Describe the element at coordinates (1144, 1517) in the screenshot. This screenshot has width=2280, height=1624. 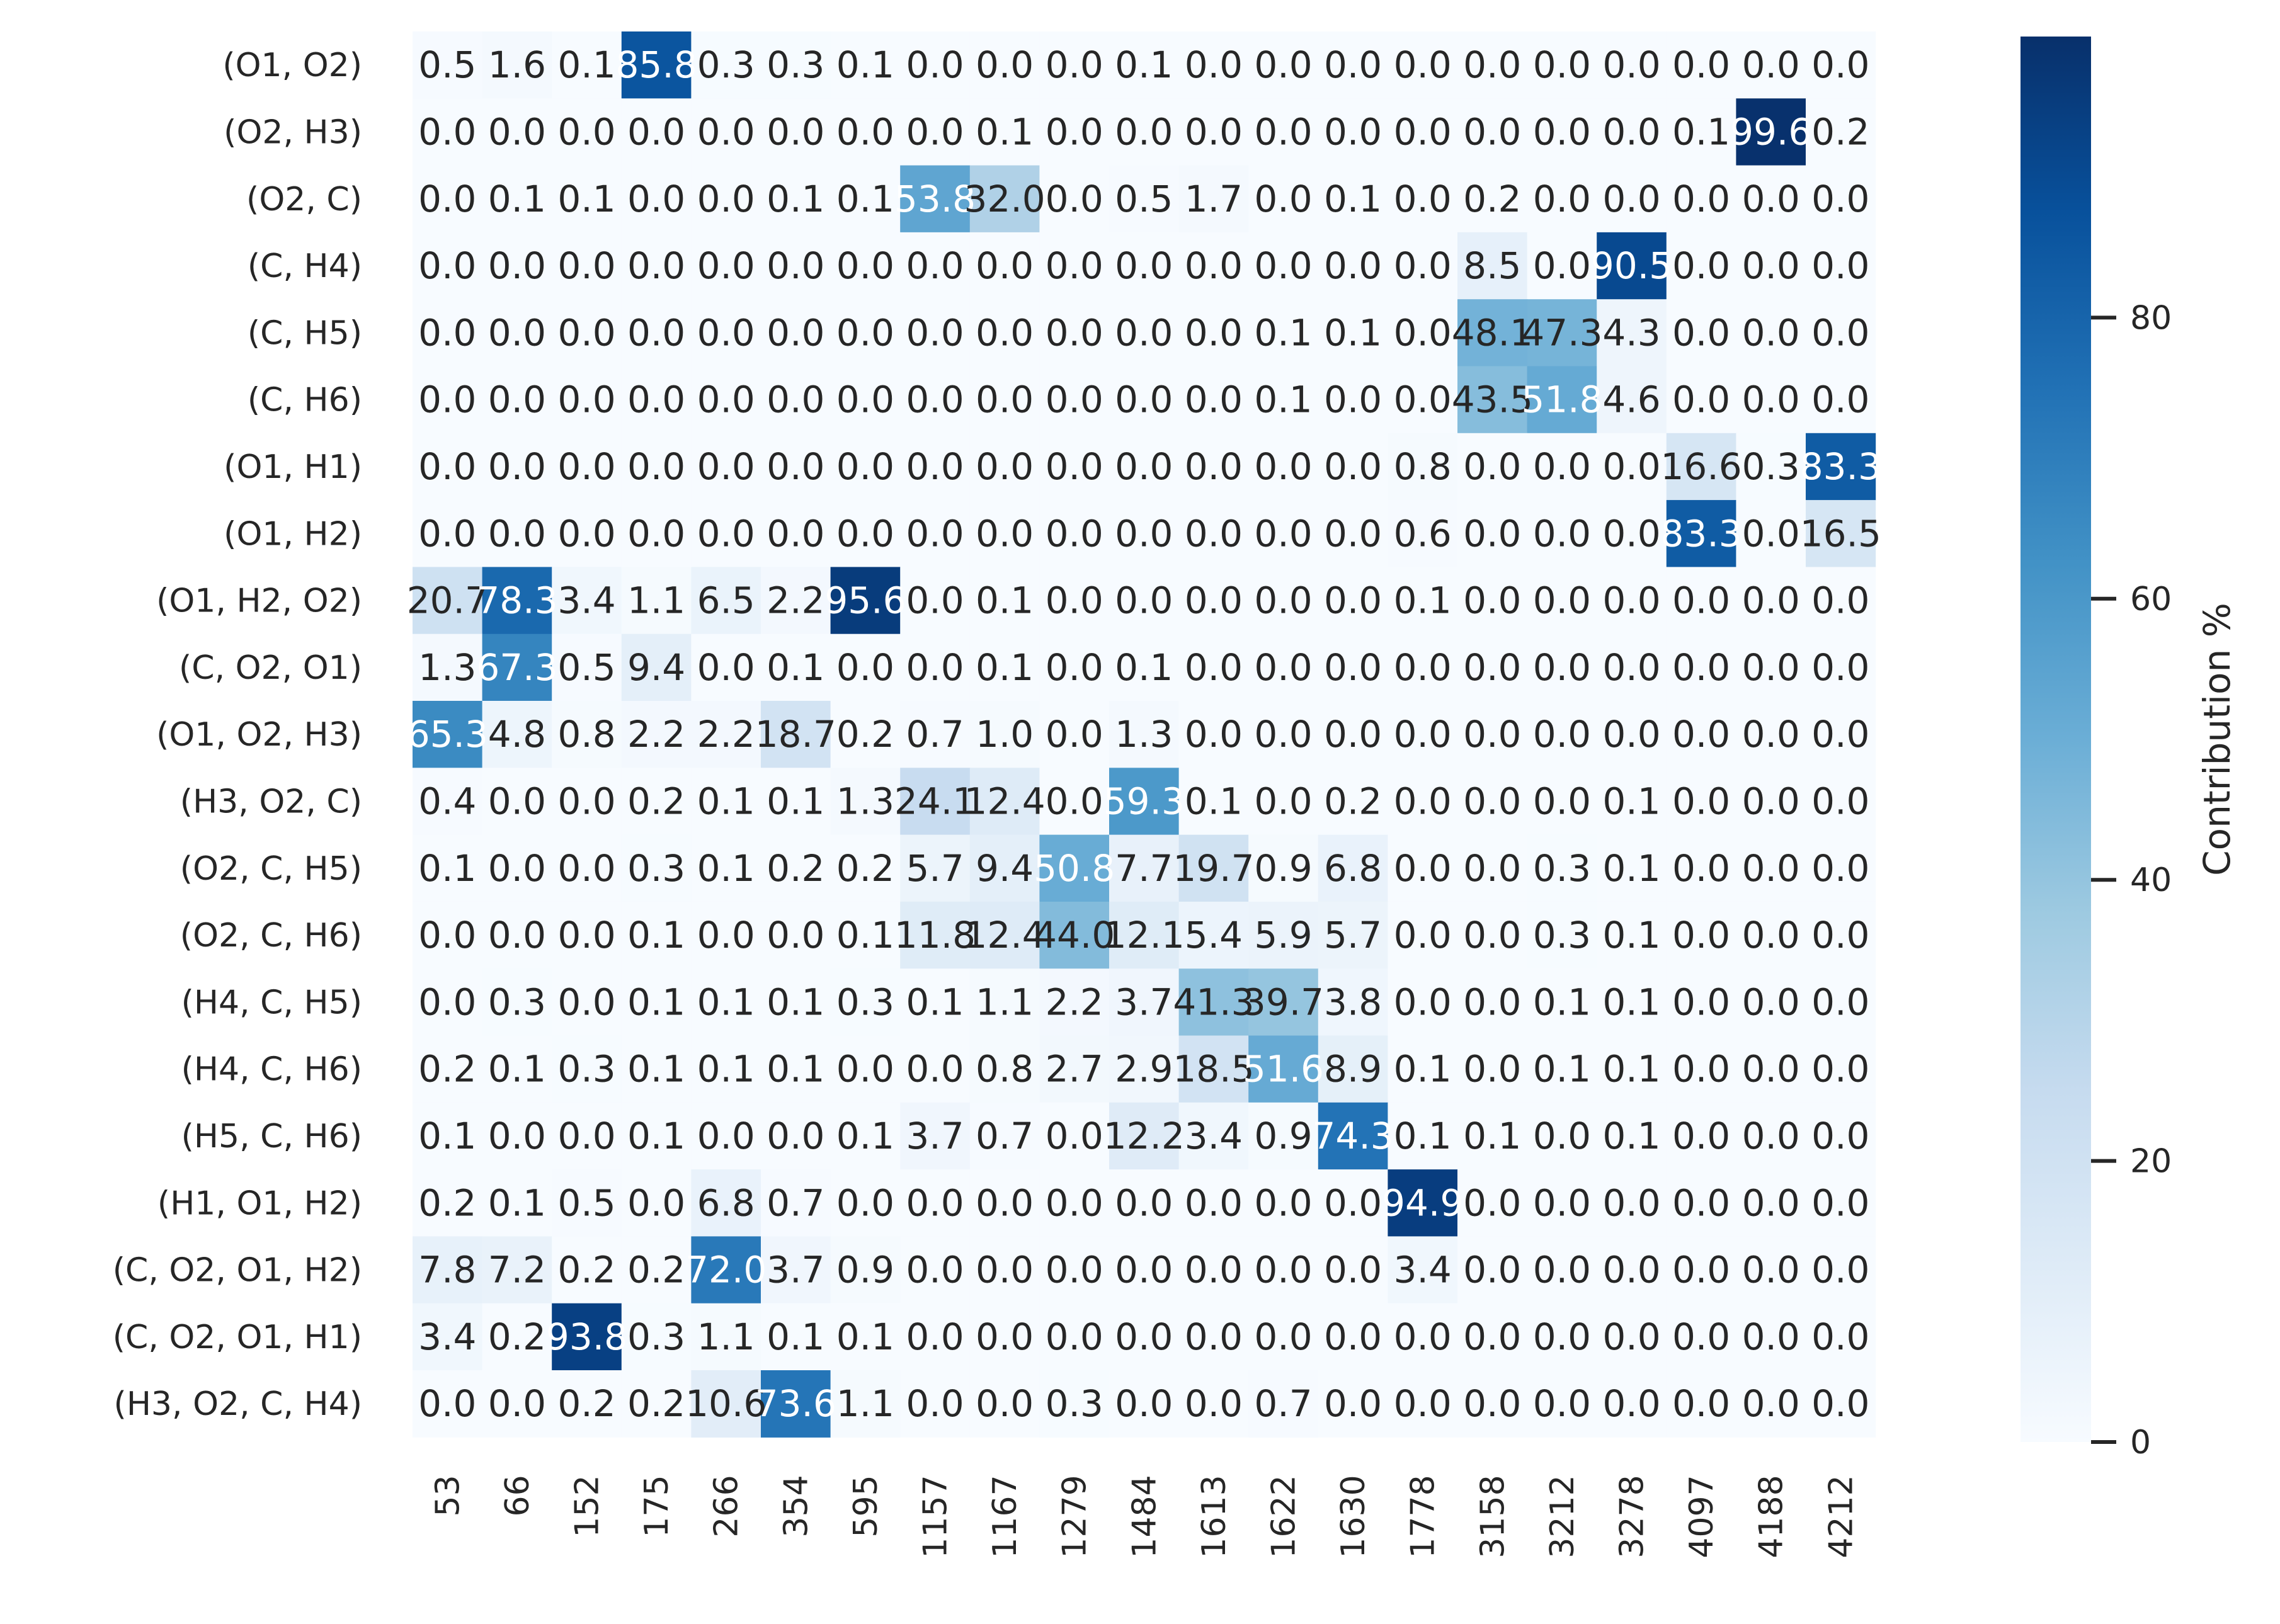
I see `x-tick-label: 1484` at that location.